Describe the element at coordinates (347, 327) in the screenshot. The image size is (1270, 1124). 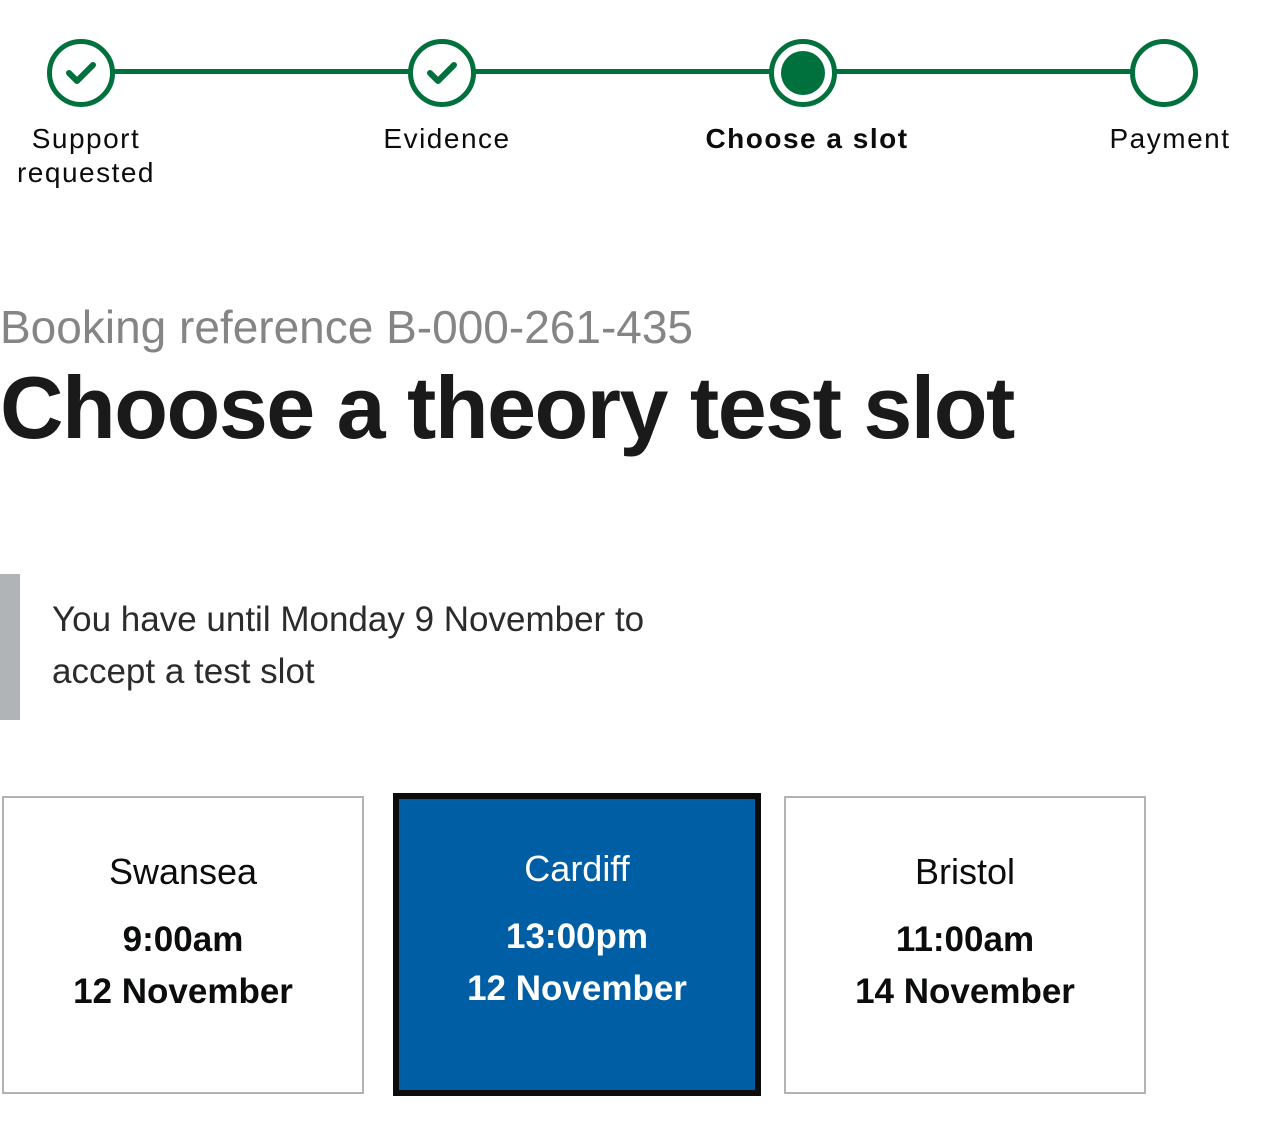
I see `booking-reference: Booking reference B-000-261-435` at that location.